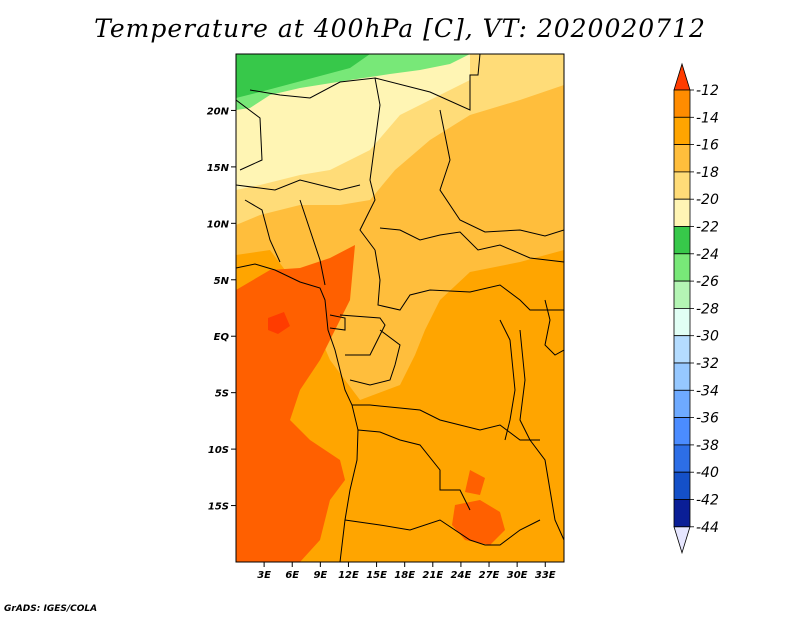 Image resolution: width=800 pixels, height=618 pixels. I want to click on lat-tick-label: 15S, so click(218, 507).